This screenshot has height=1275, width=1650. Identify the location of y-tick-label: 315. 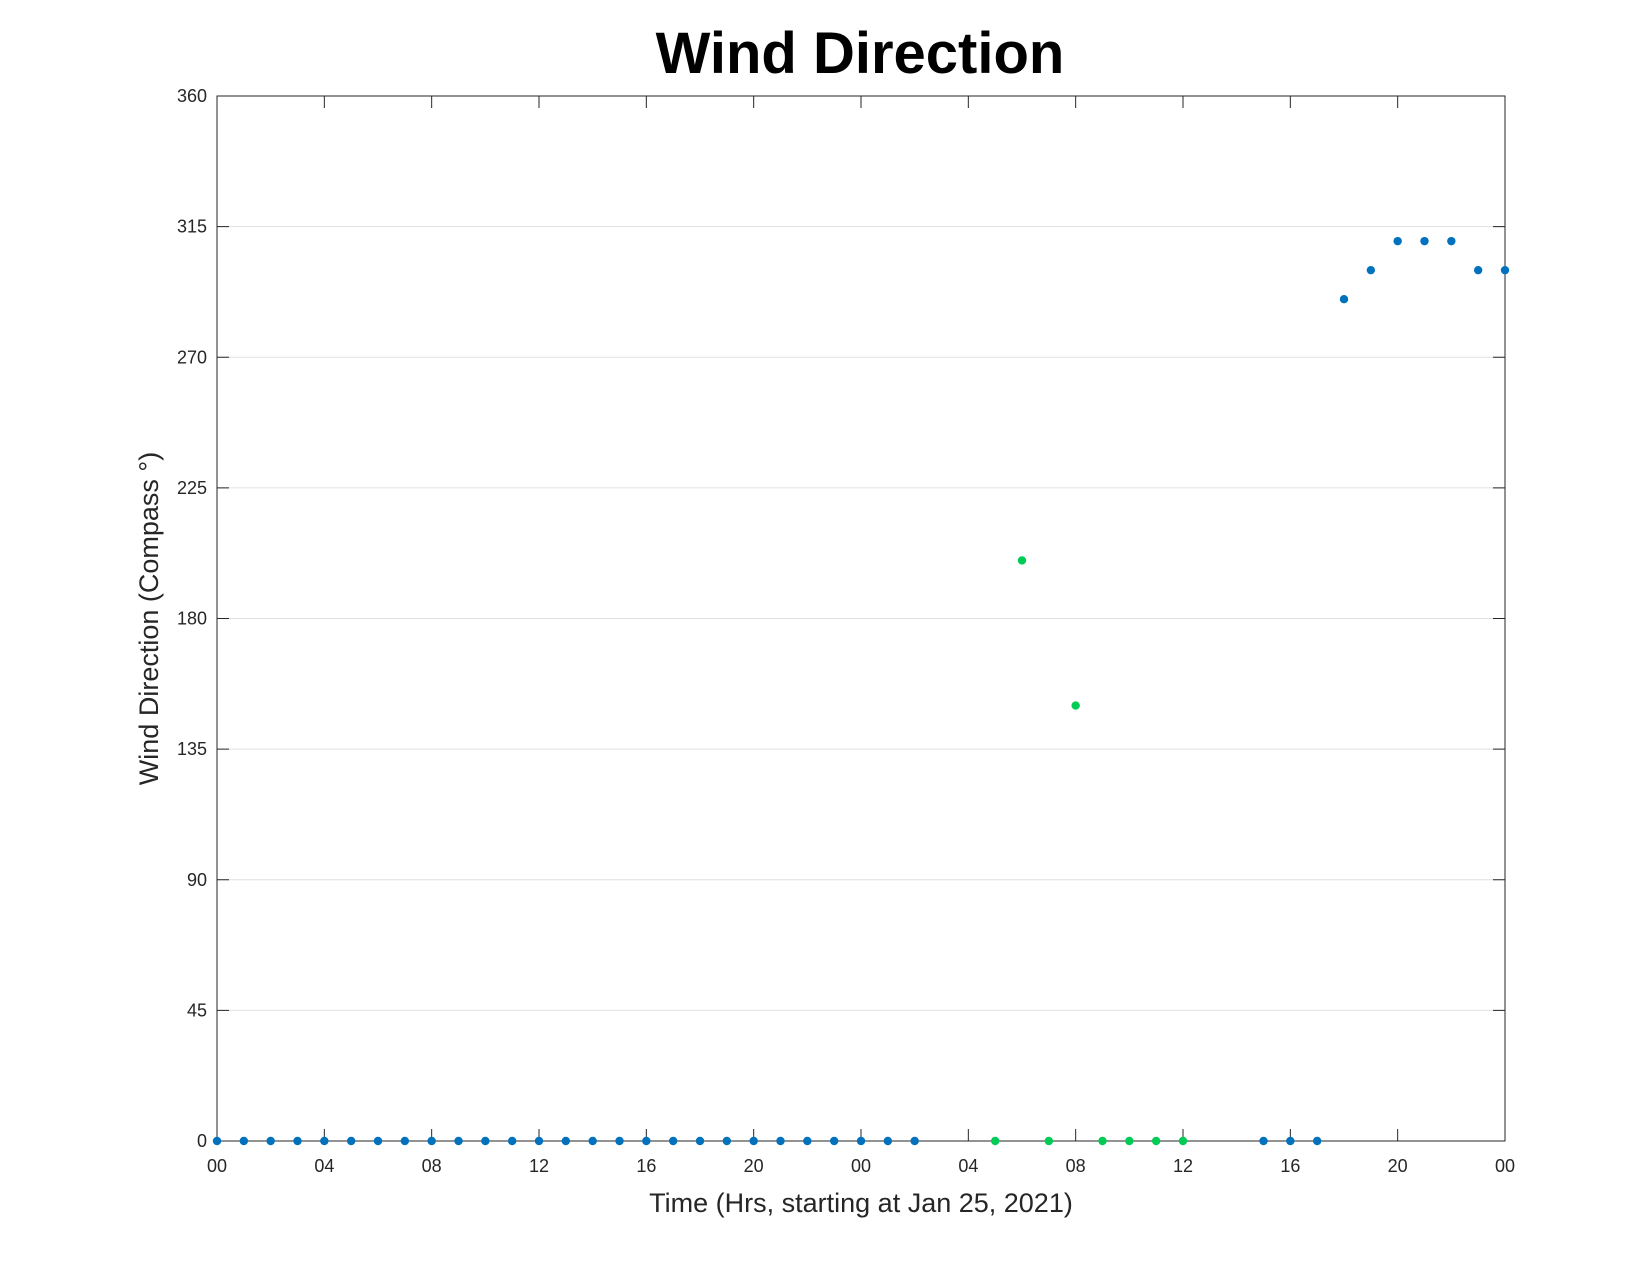
(192, 227).